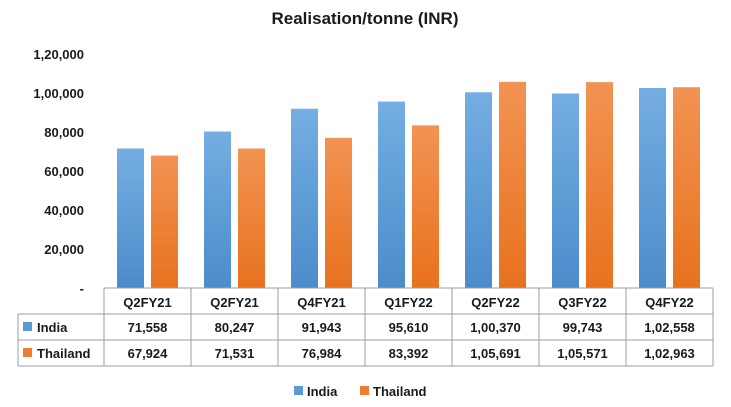 Image resolution: width=731 pixels, height=407 pixels. What do you see at coordinates (27, 326) in the screenshot?
I see `table-legend-key-india` at bounding box center [27, 326].